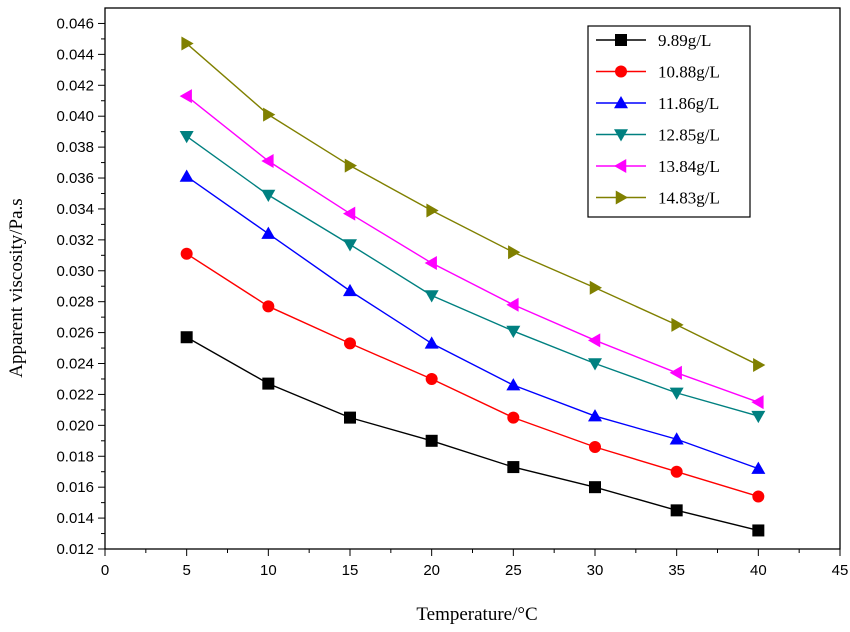  Describe the element at coordinates (431, 570) in the screenshot. I see `x-tick-label: 20` at that location.